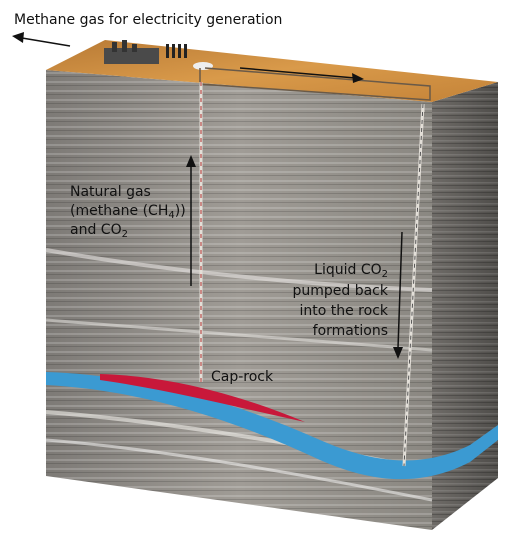 This screenshot has height=535, width=526. I want to click on natural-gas-label-line1: Natural gas, so click(110, 192).